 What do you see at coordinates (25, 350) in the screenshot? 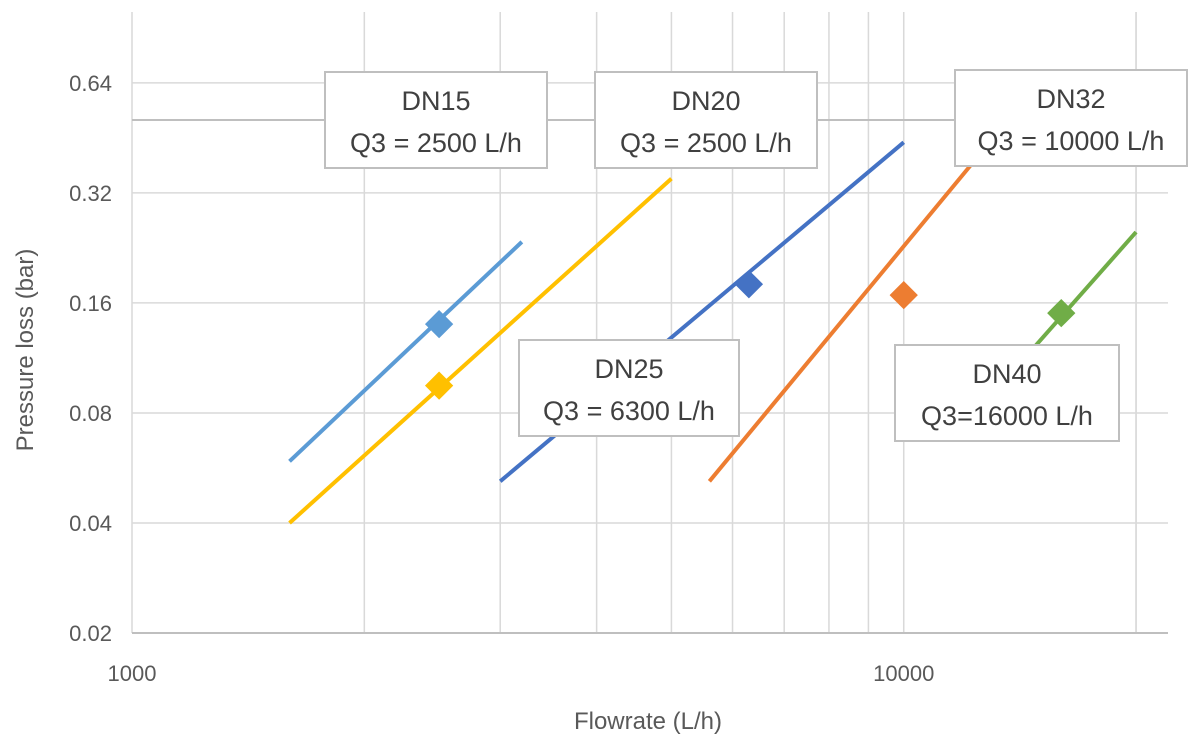
I see `y-axis-title: Pressure loss (bar)` at bounding box center [25, 350].